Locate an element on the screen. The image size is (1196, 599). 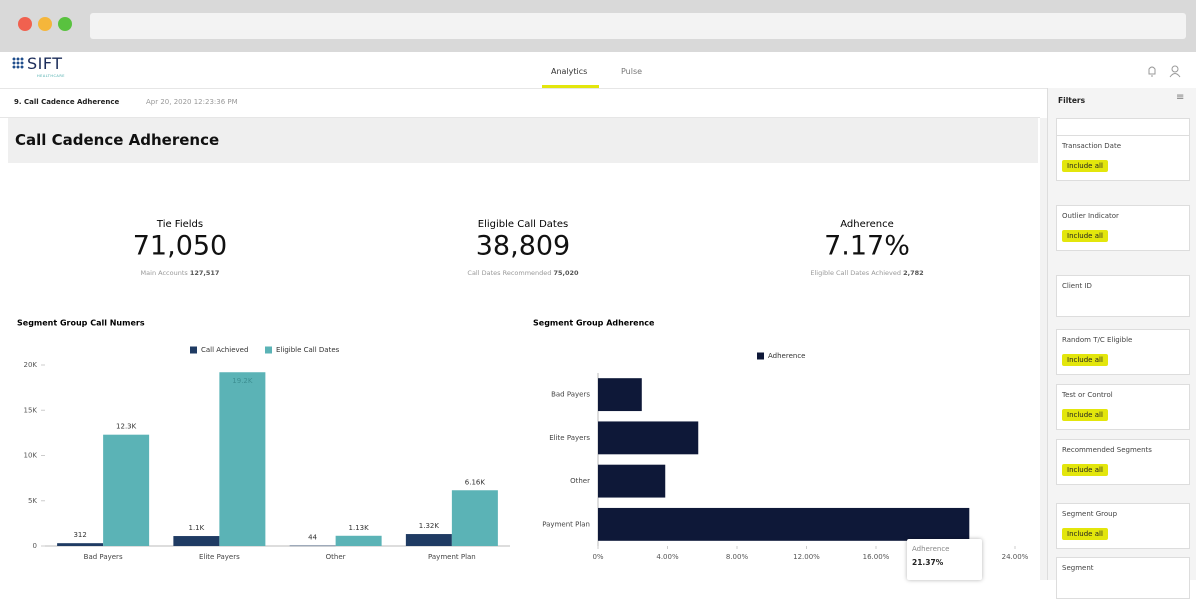
breadcrumb: 9. Call Cadence Adherence is located at coordinates (67, 102).